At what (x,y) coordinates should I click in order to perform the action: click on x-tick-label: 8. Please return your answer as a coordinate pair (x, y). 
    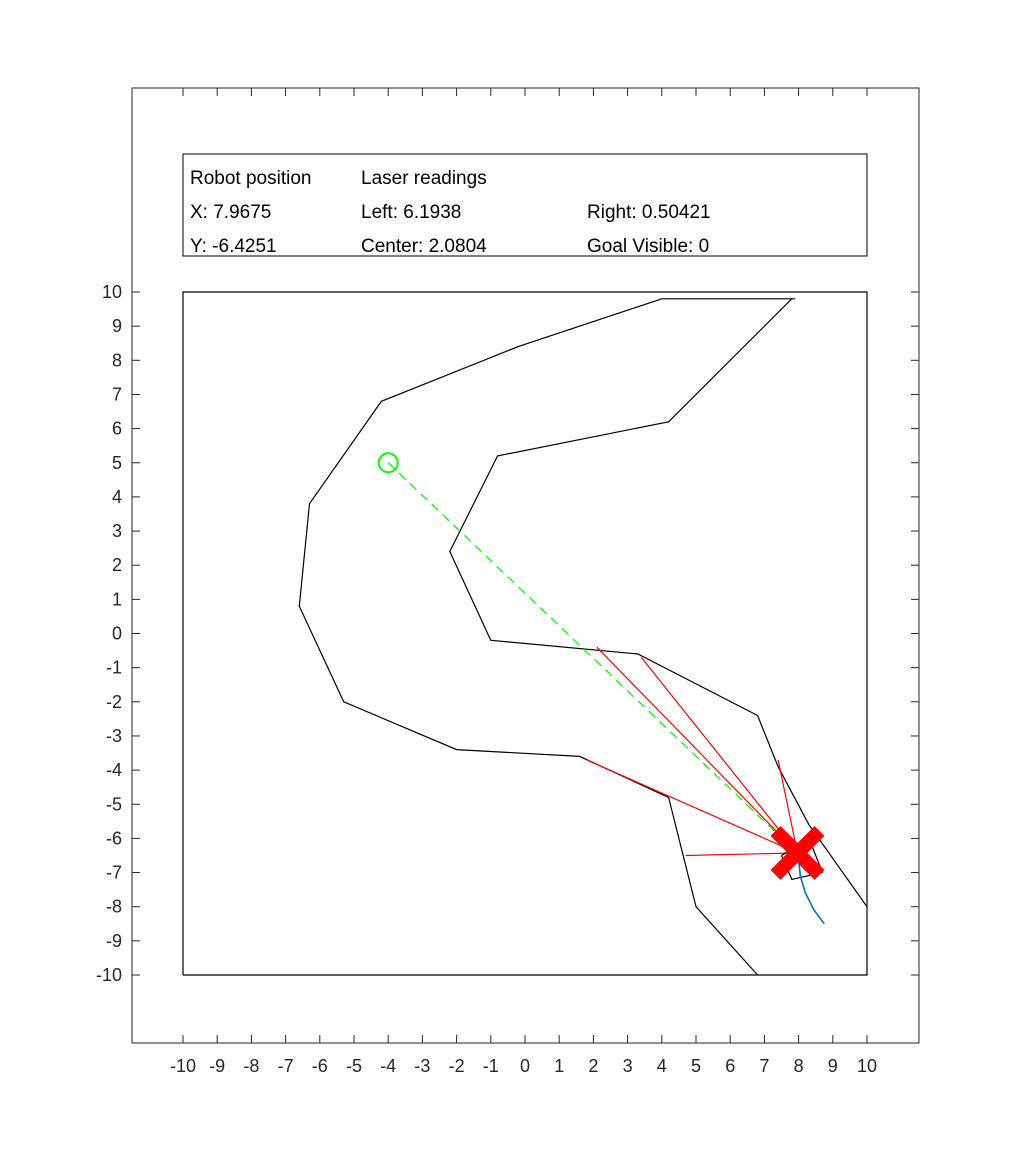
    Looking at the image, I should click on (799, 1066).